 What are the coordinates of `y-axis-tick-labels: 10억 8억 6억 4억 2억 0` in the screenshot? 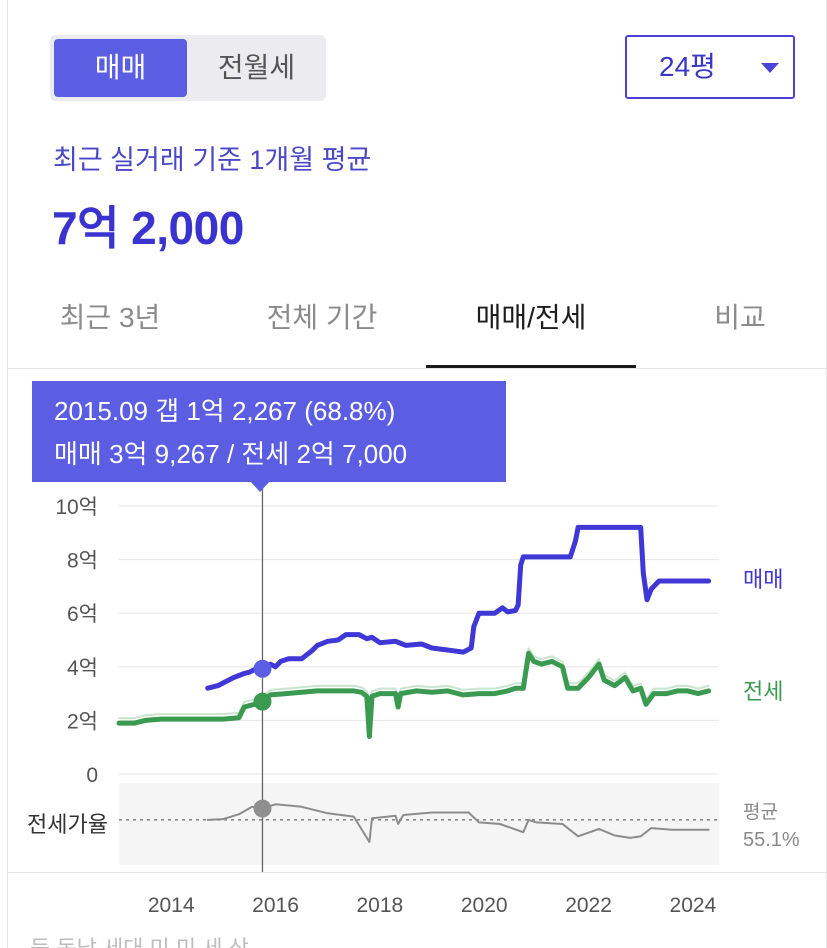 It's located at (76, 641).